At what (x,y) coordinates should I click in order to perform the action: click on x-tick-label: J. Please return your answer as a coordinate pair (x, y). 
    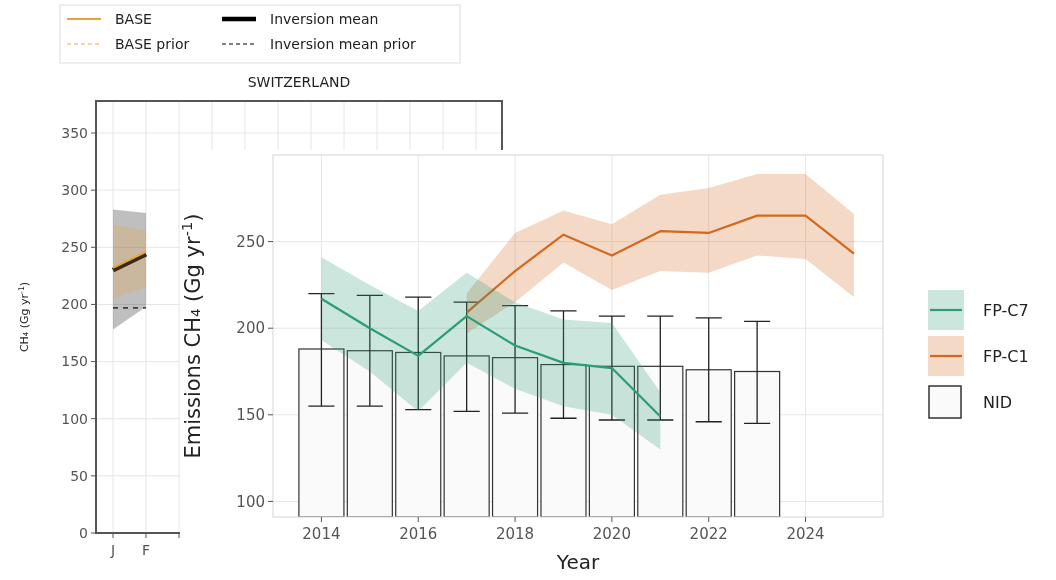
    Looking at the image, I should click on (112, 550).